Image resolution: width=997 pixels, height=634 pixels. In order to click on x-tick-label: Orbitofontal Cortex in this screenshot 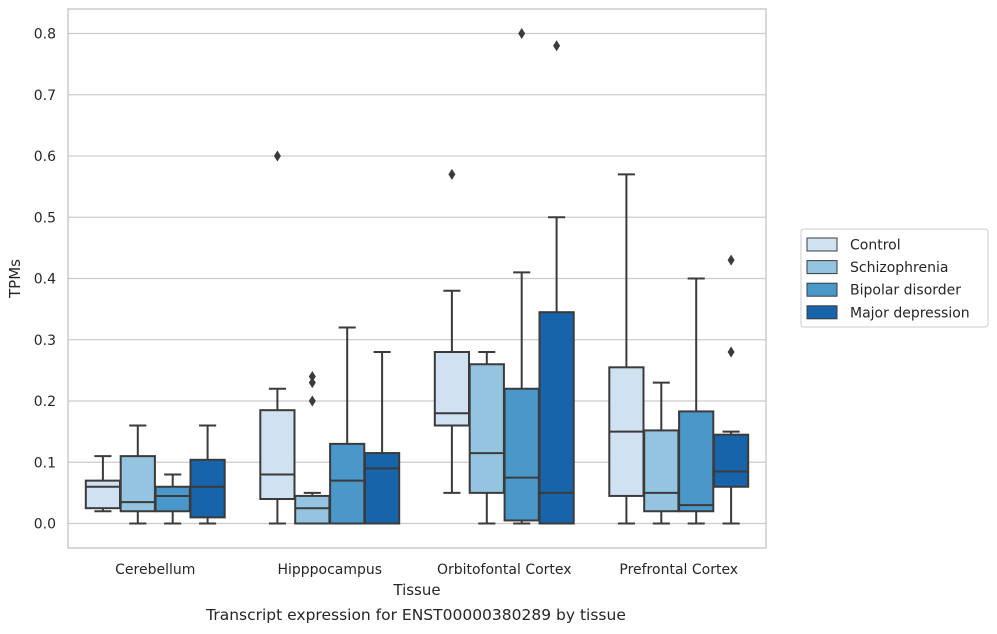, I will do `click(504, 570)`.